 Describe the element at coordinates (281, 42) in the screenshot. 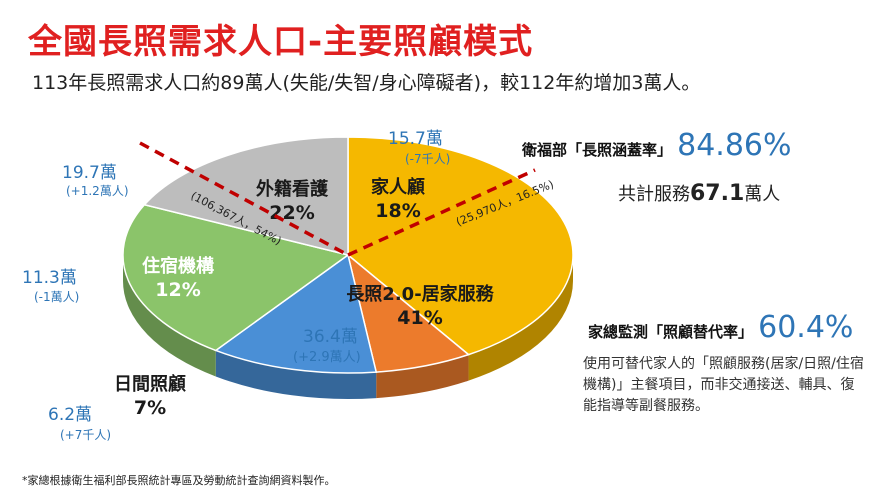

I see `page-title: 全國長照需求人口-主要照顧模式` at that location.